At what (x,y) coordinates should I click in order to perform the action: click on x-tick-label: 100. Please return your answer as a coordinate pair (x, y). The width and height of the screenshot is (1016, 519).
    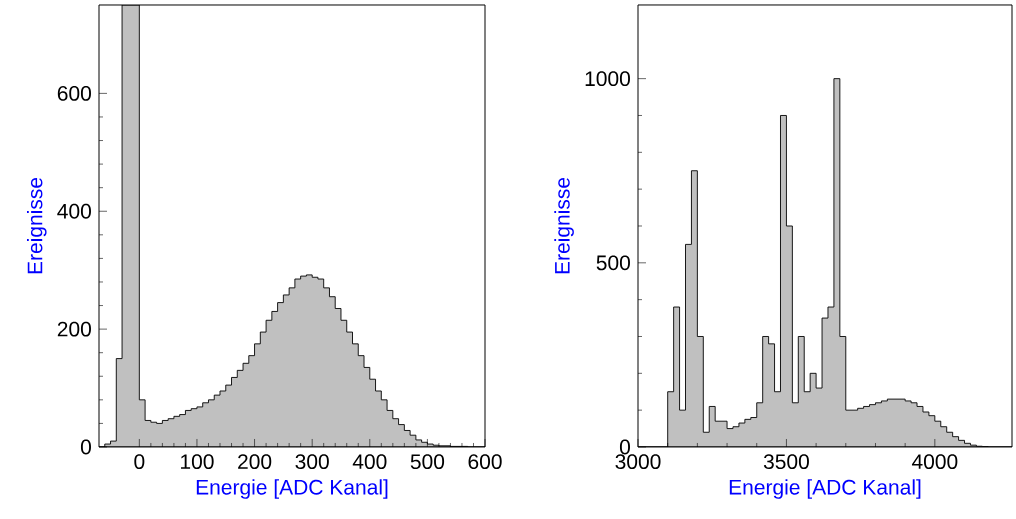
    Looking at the image, I should click on (197, 462).